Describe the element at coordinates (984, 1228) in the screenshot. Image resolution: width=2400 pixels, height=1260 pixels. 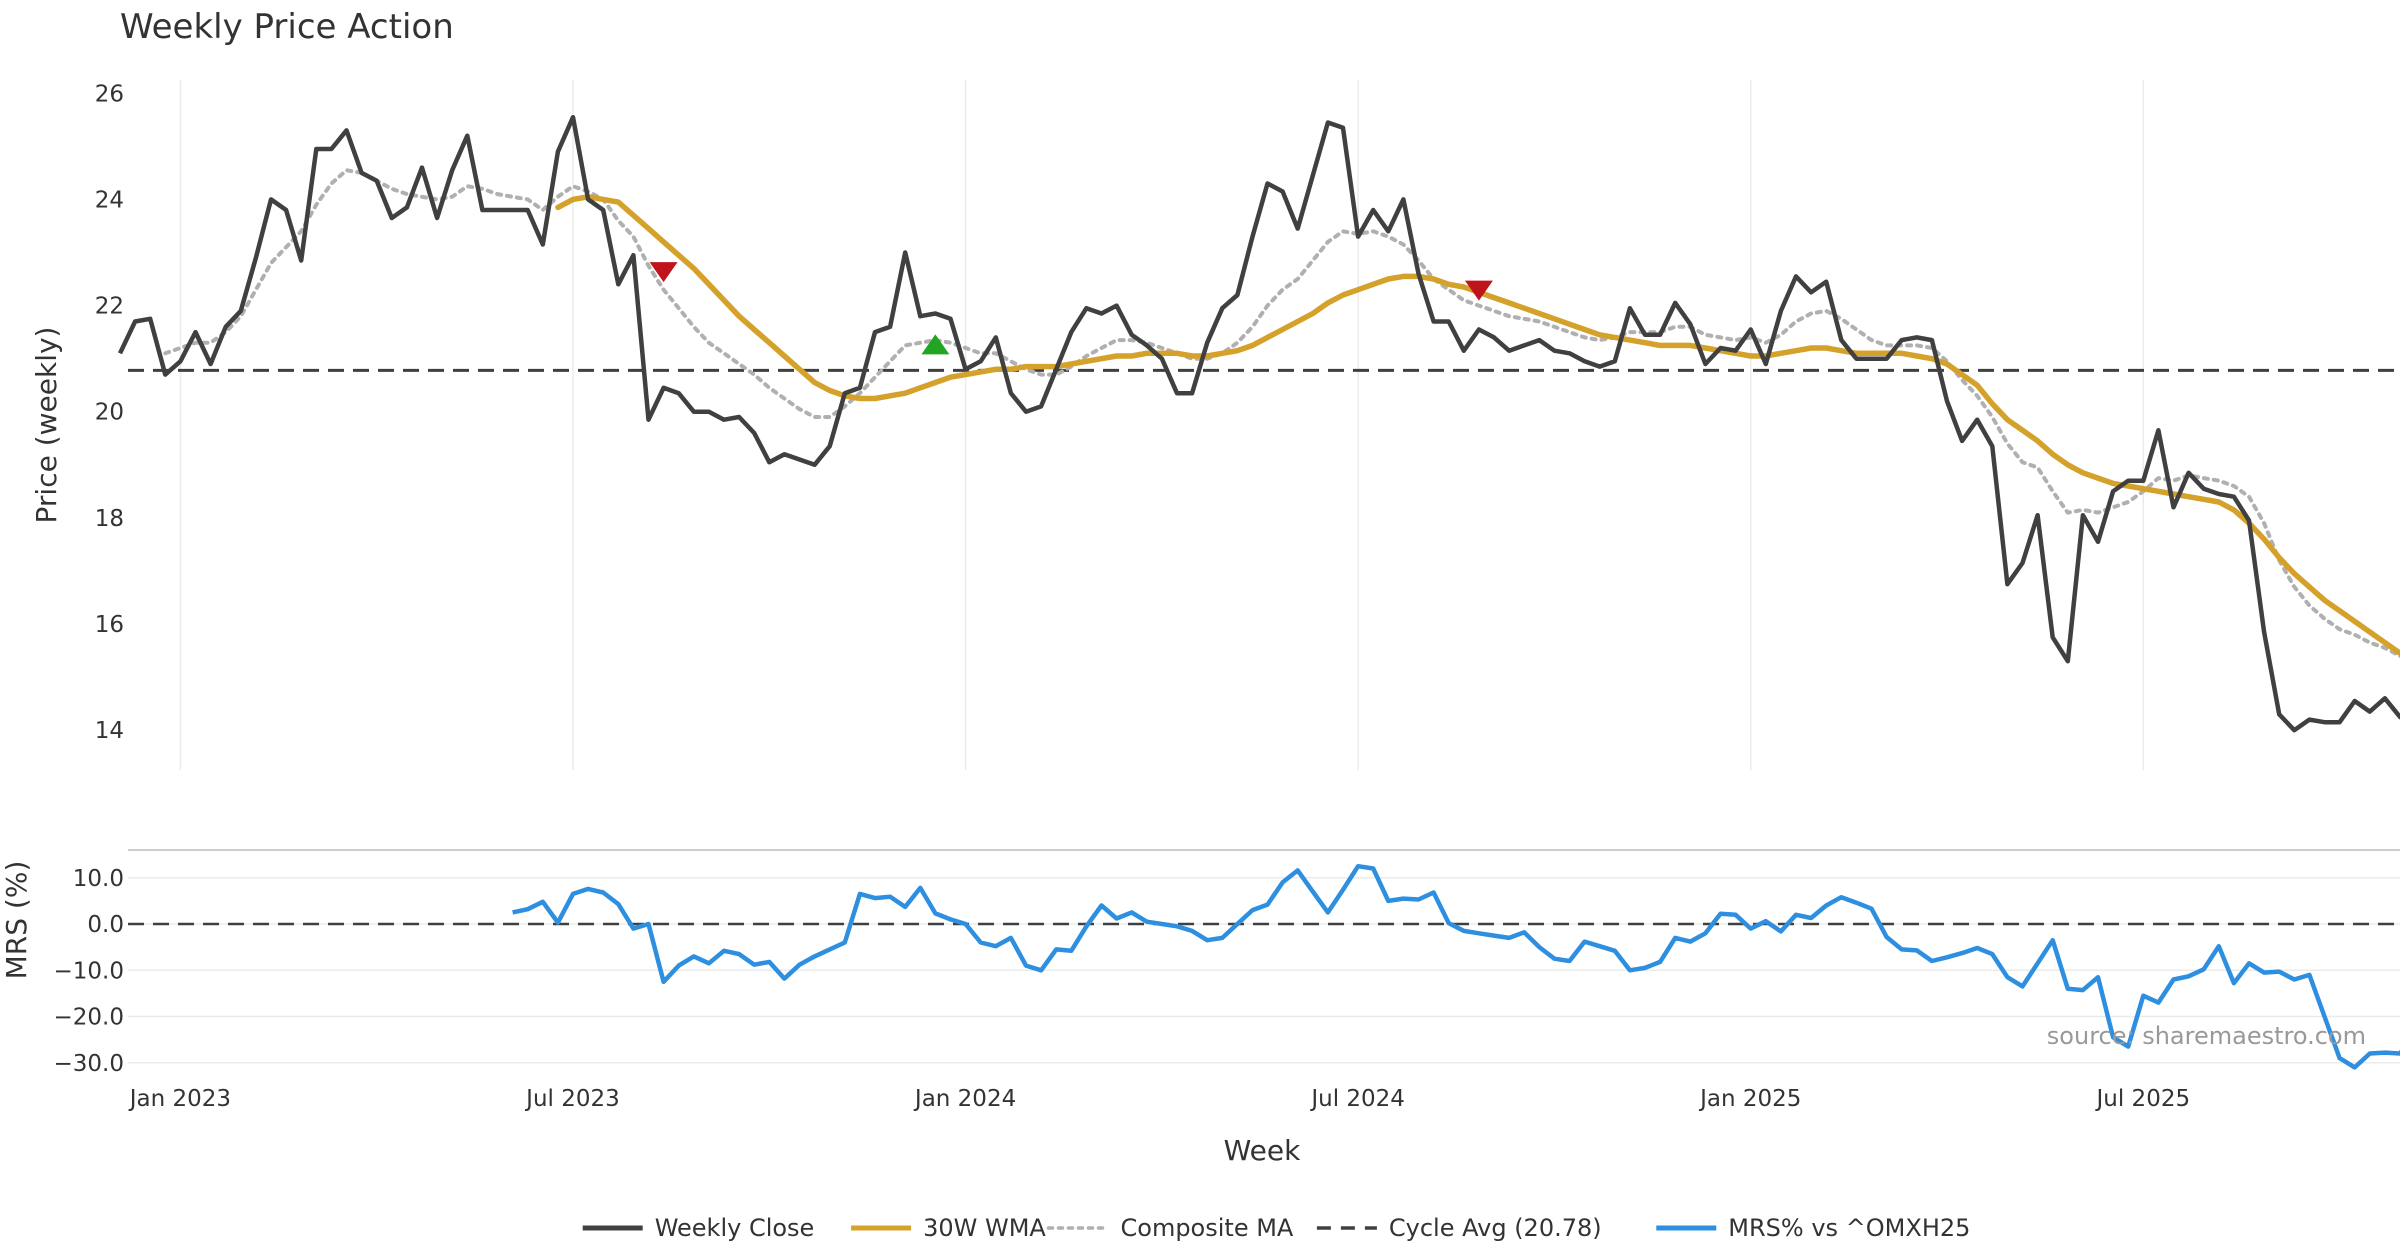
I see `legend-label-1: 30W WMA` at that location.